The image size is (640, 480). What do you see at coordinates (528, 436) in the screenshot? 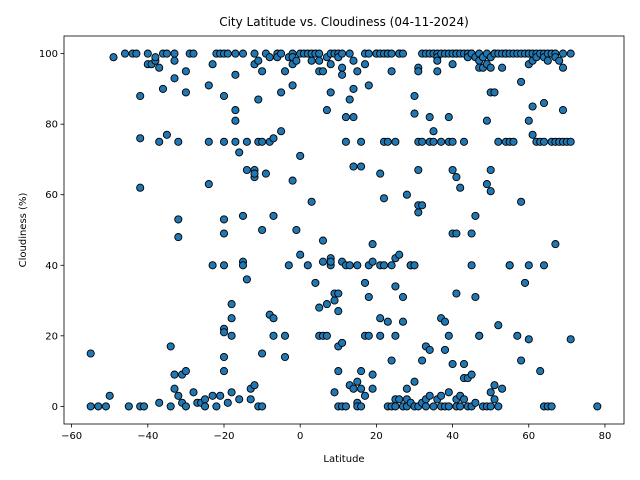
I see `x-tick-label: 60` at bounding box center [528, 436].